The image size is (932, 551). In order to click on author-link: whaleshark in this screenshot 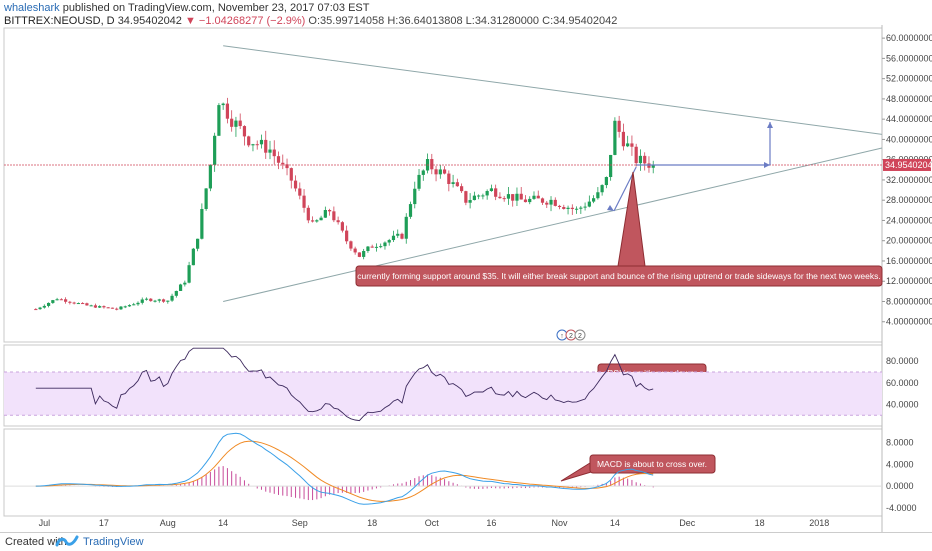, I will do `click(32, 8)`.